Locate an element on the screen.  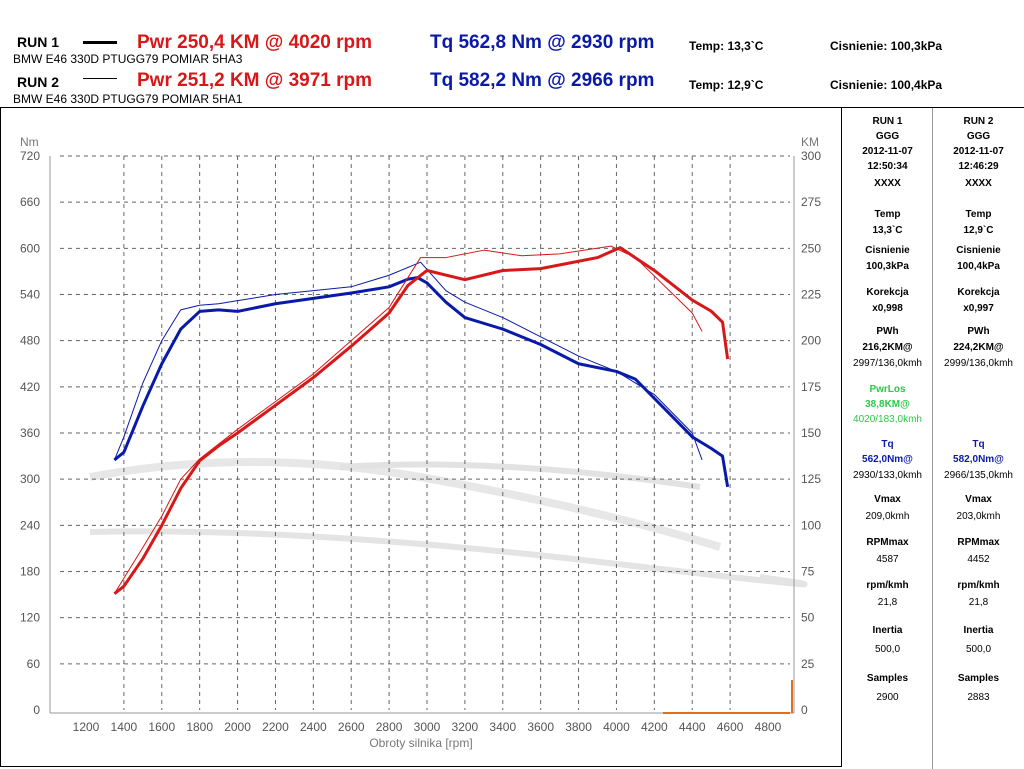
panel-rk-l: rpm/kmh is located at coordinates (978, 585).